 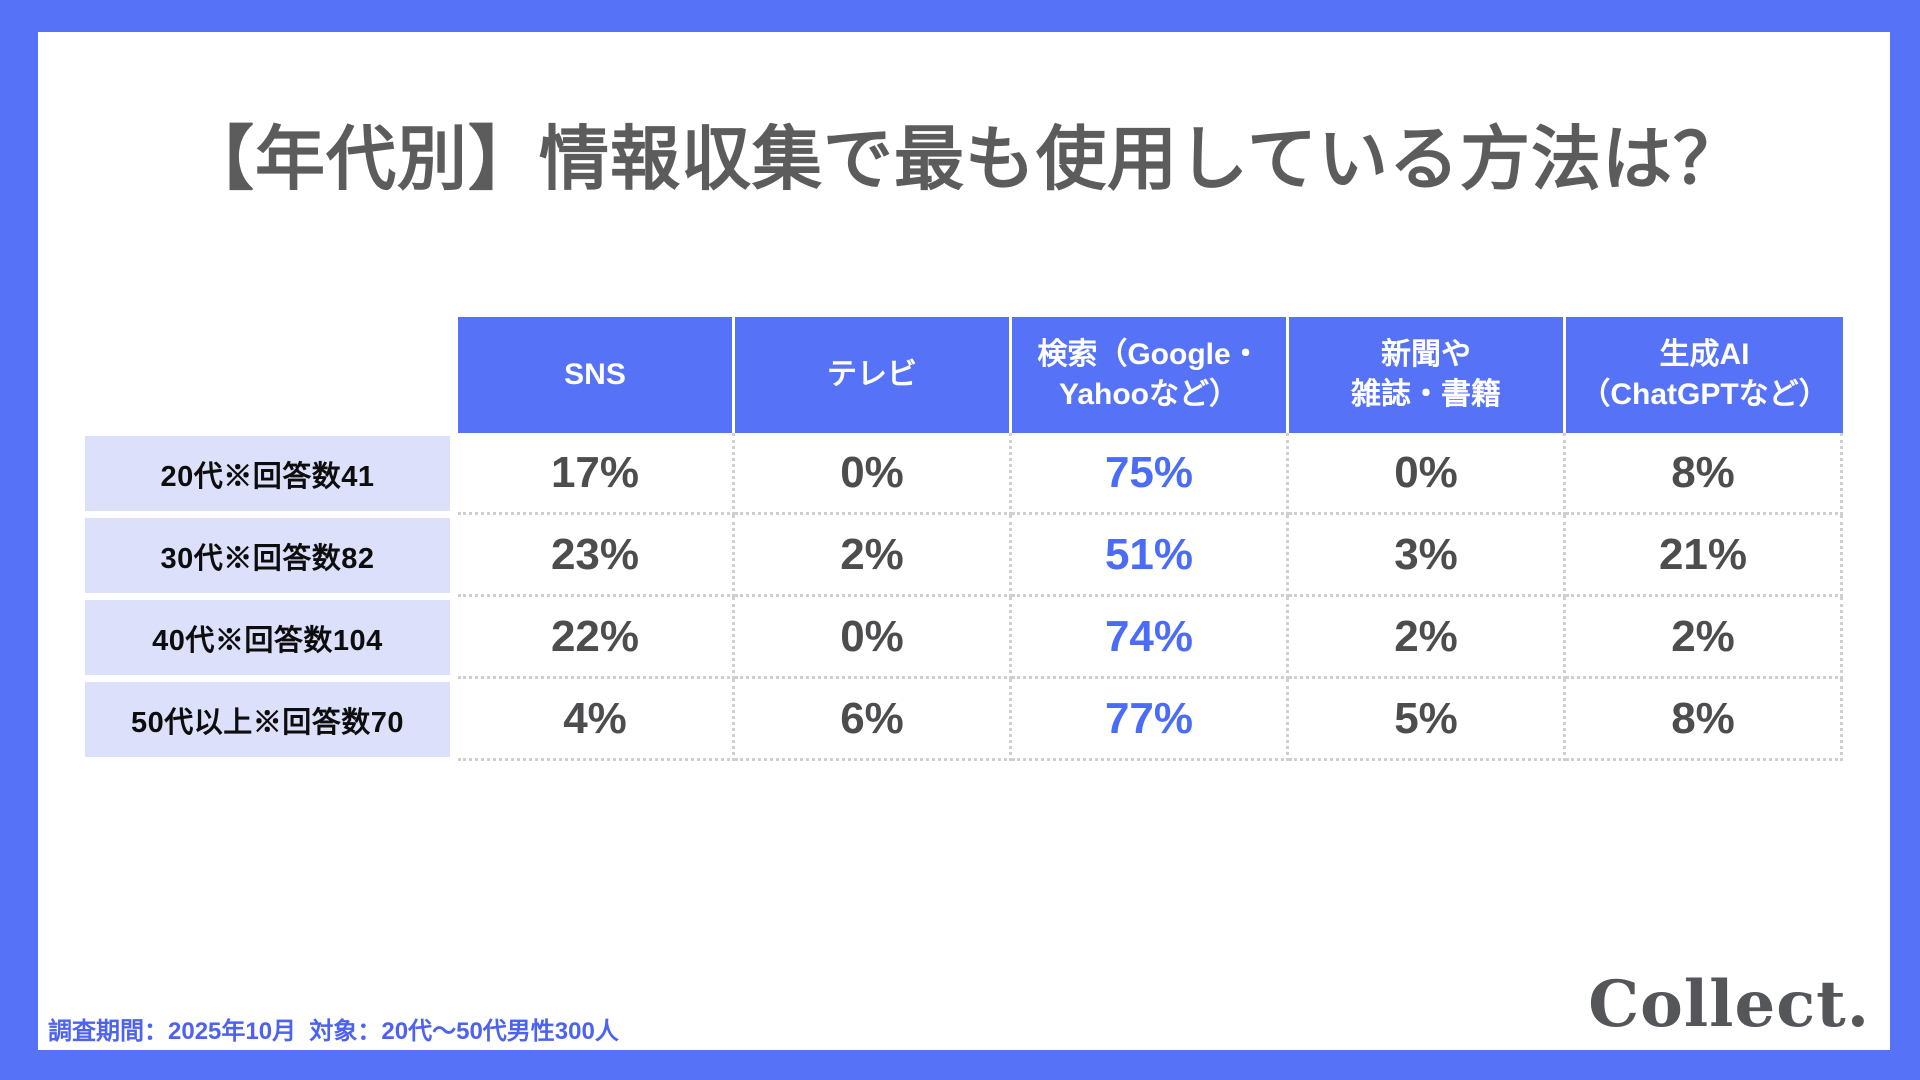 I want to click on row-label: 40代※回答数104, so click(x=271, y=638).